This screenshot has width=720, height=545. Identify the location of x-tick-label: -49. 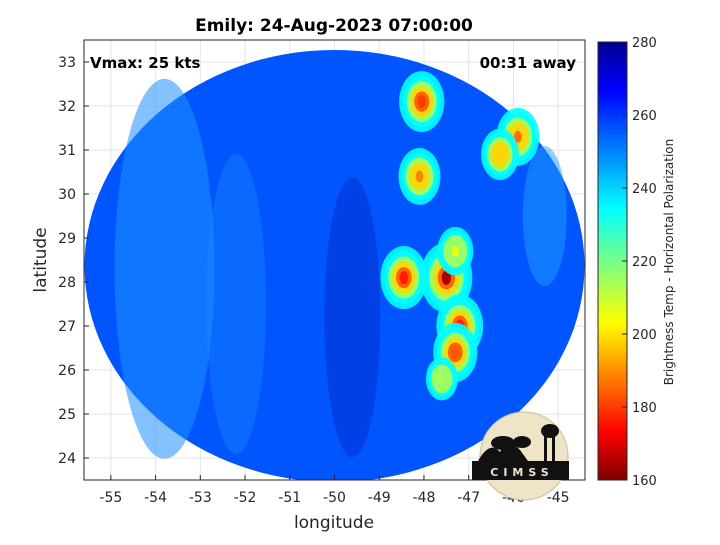
(379, 498).